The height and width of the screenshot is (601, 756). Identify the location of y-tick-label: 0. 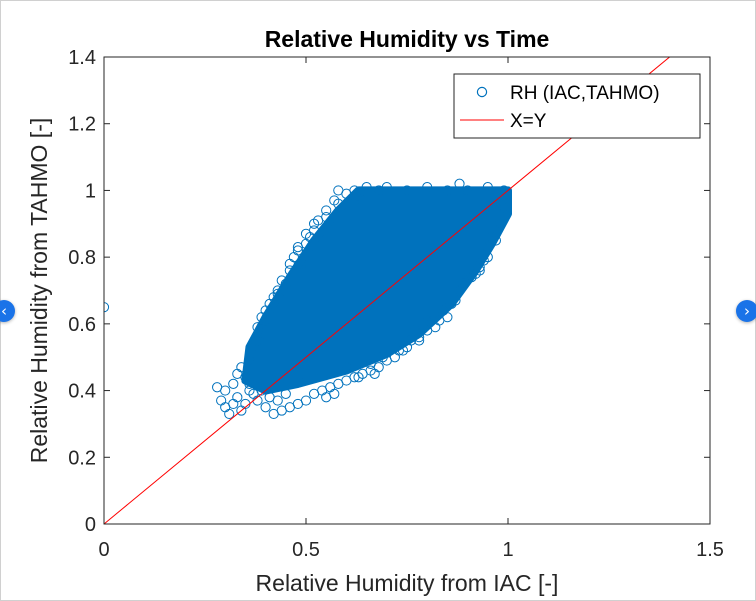
(90, 525).